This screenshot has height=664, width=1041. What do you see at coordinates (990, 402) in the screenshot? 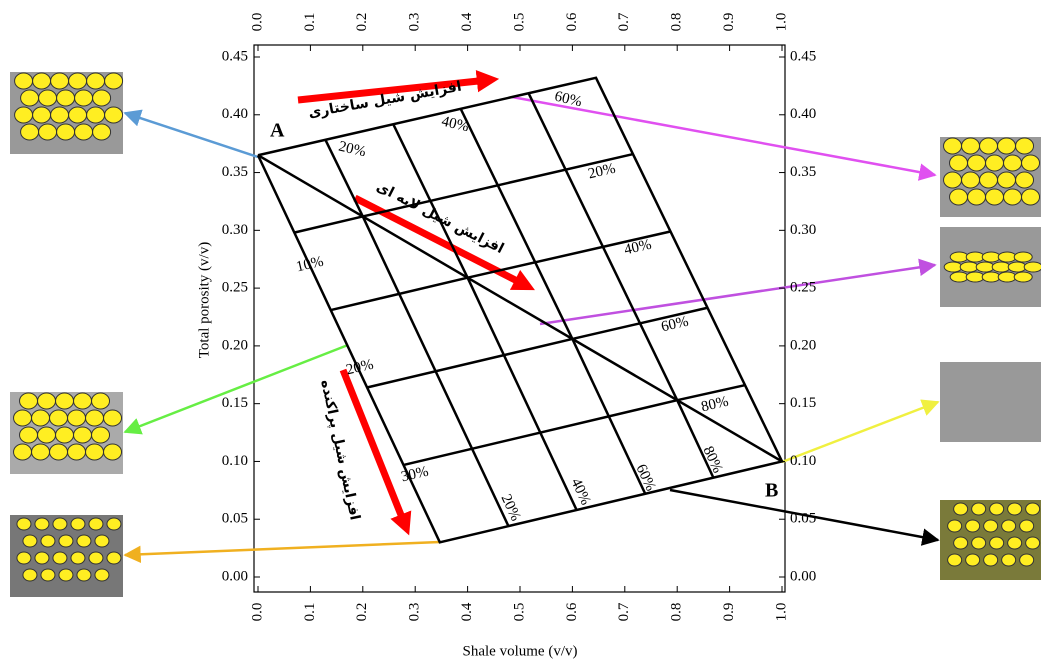
I see `thumbnail` at bounding box center [990, 402].